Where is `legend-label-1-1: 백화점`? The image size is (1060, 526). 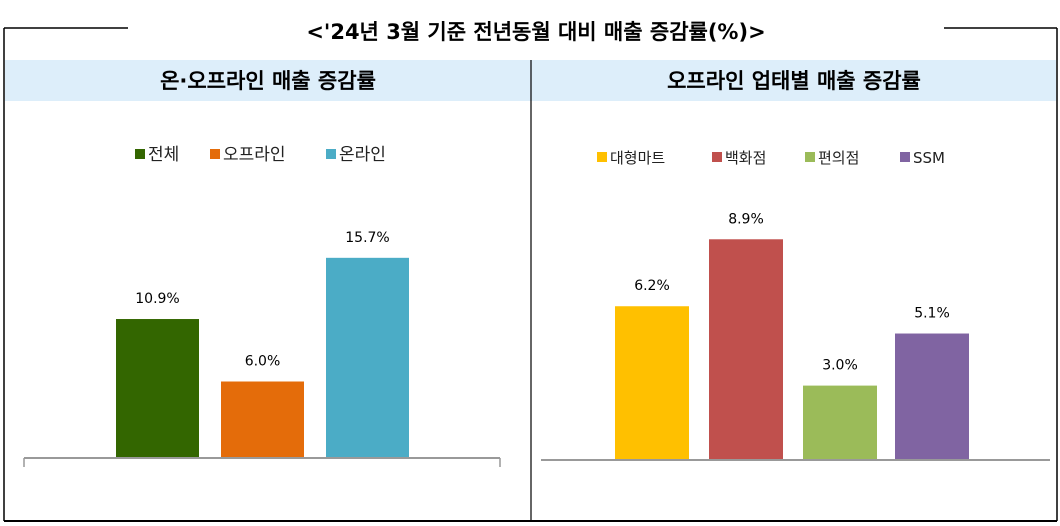 legend-label-1-1: 백화점 is located at coordinates (745, 158).